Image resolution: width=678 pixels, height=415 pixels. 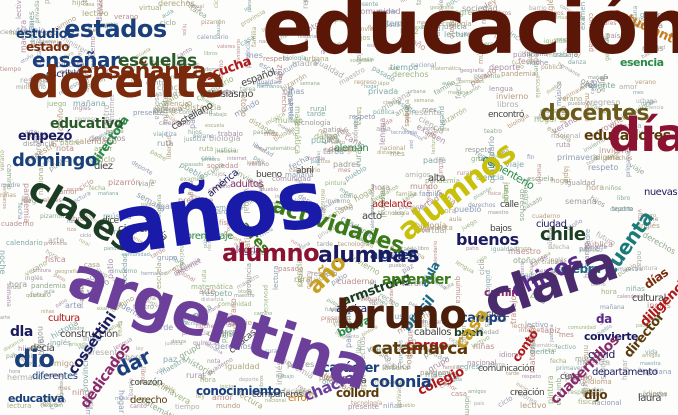 What do you see at coordinates (45, 33) in the screenshot?
I see `filler-word: tiempo` at bounding box center [45, 33].